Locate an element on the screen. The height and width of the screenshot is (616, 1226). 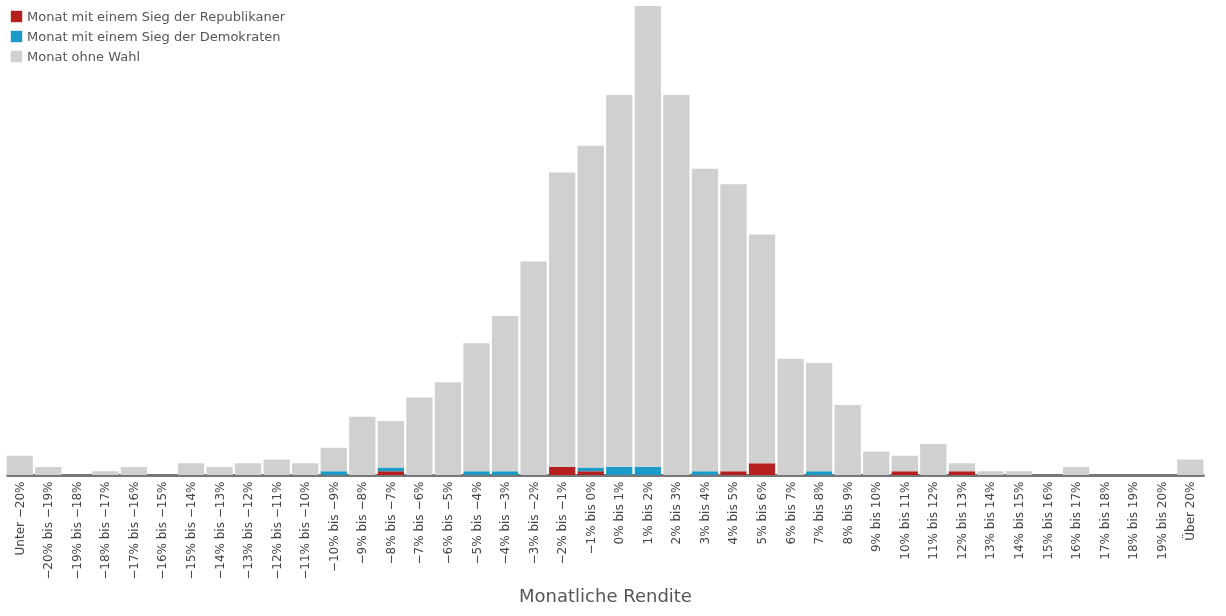
x-tick-label: −15% bis −14% is located at coordinates (191, 530).